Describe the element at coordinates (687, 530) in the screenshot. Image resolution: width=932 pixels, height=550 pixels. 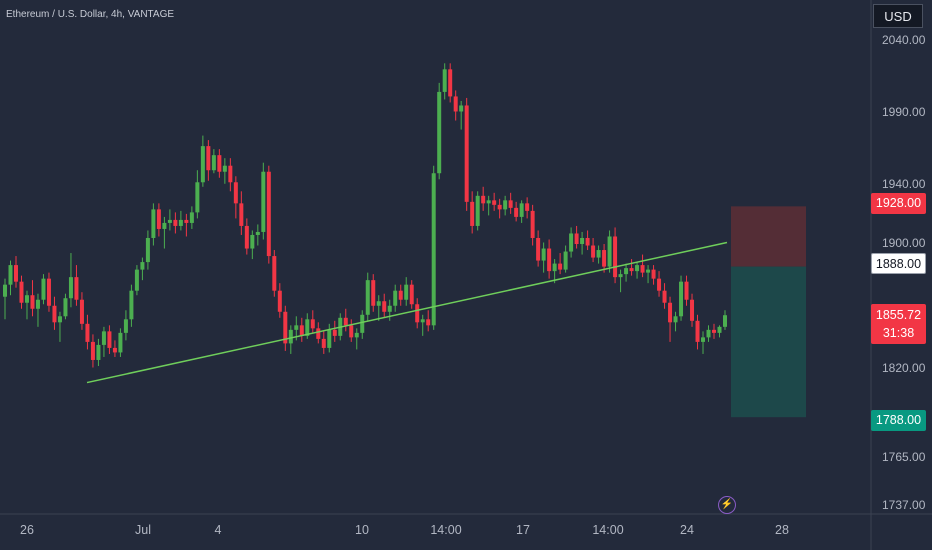
I see `x-tick-label: 24` at that location.